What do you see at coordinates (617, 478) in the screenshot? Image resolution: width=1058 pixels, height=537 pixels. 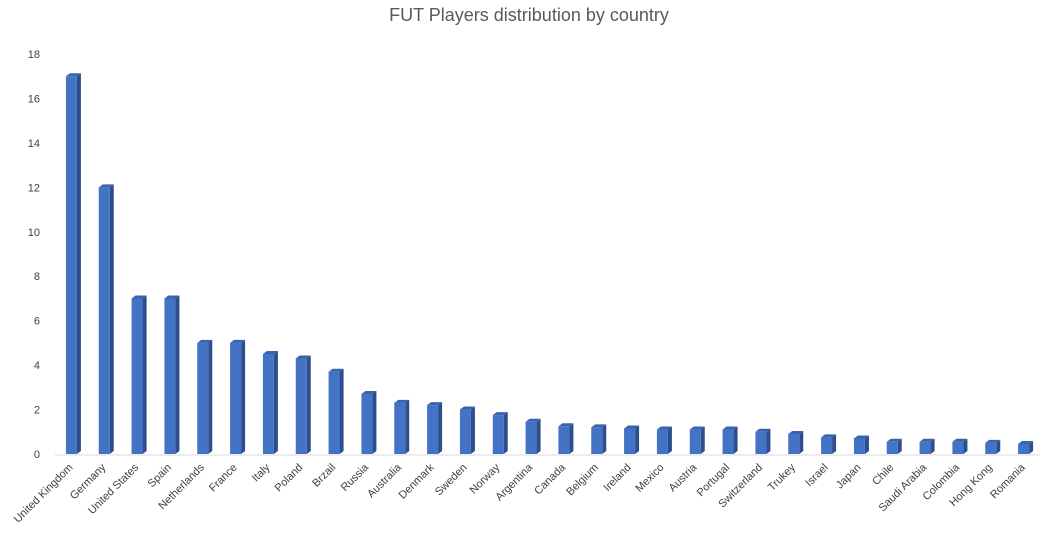 I see `x-tick-label: Ireland` at bounding box center [617, 478].